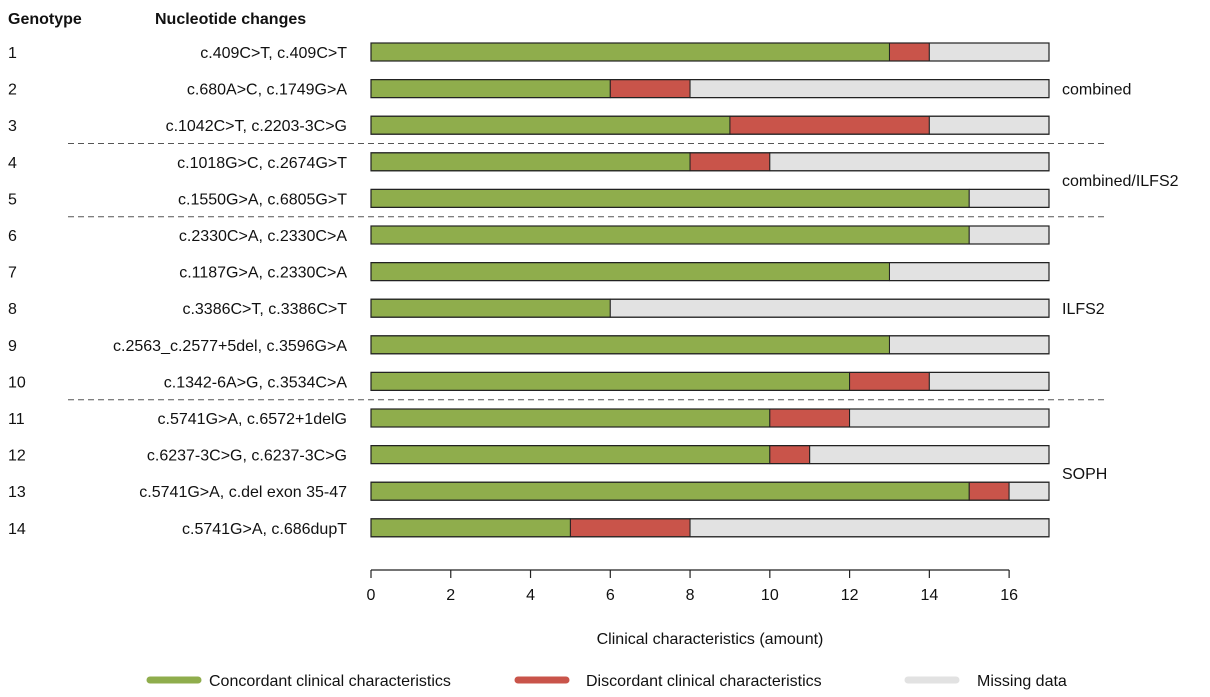 The height and width of the screenshot is (697, 1210). I want to click on bar-row: 13 c.5741G>A, c.del exon 35-47, so click(529, 491).